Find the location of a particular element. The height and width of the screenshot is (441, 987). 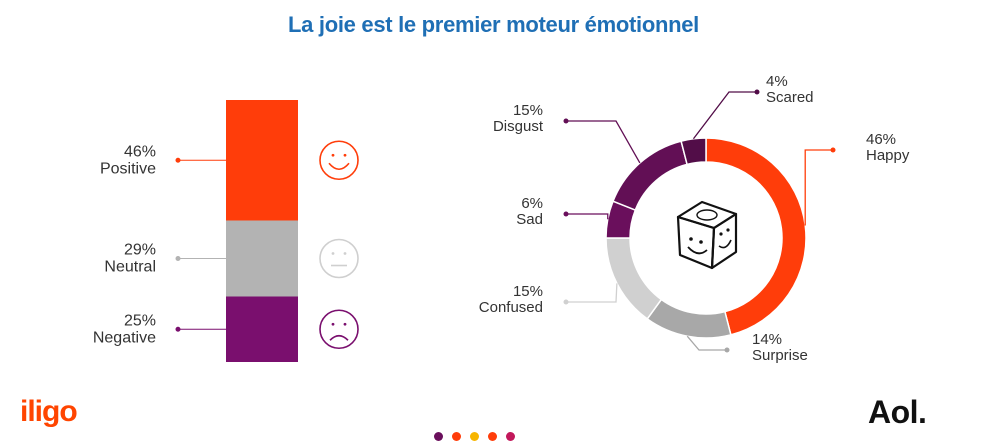

donut-slice-surprise is located at coordinates (689, 318).